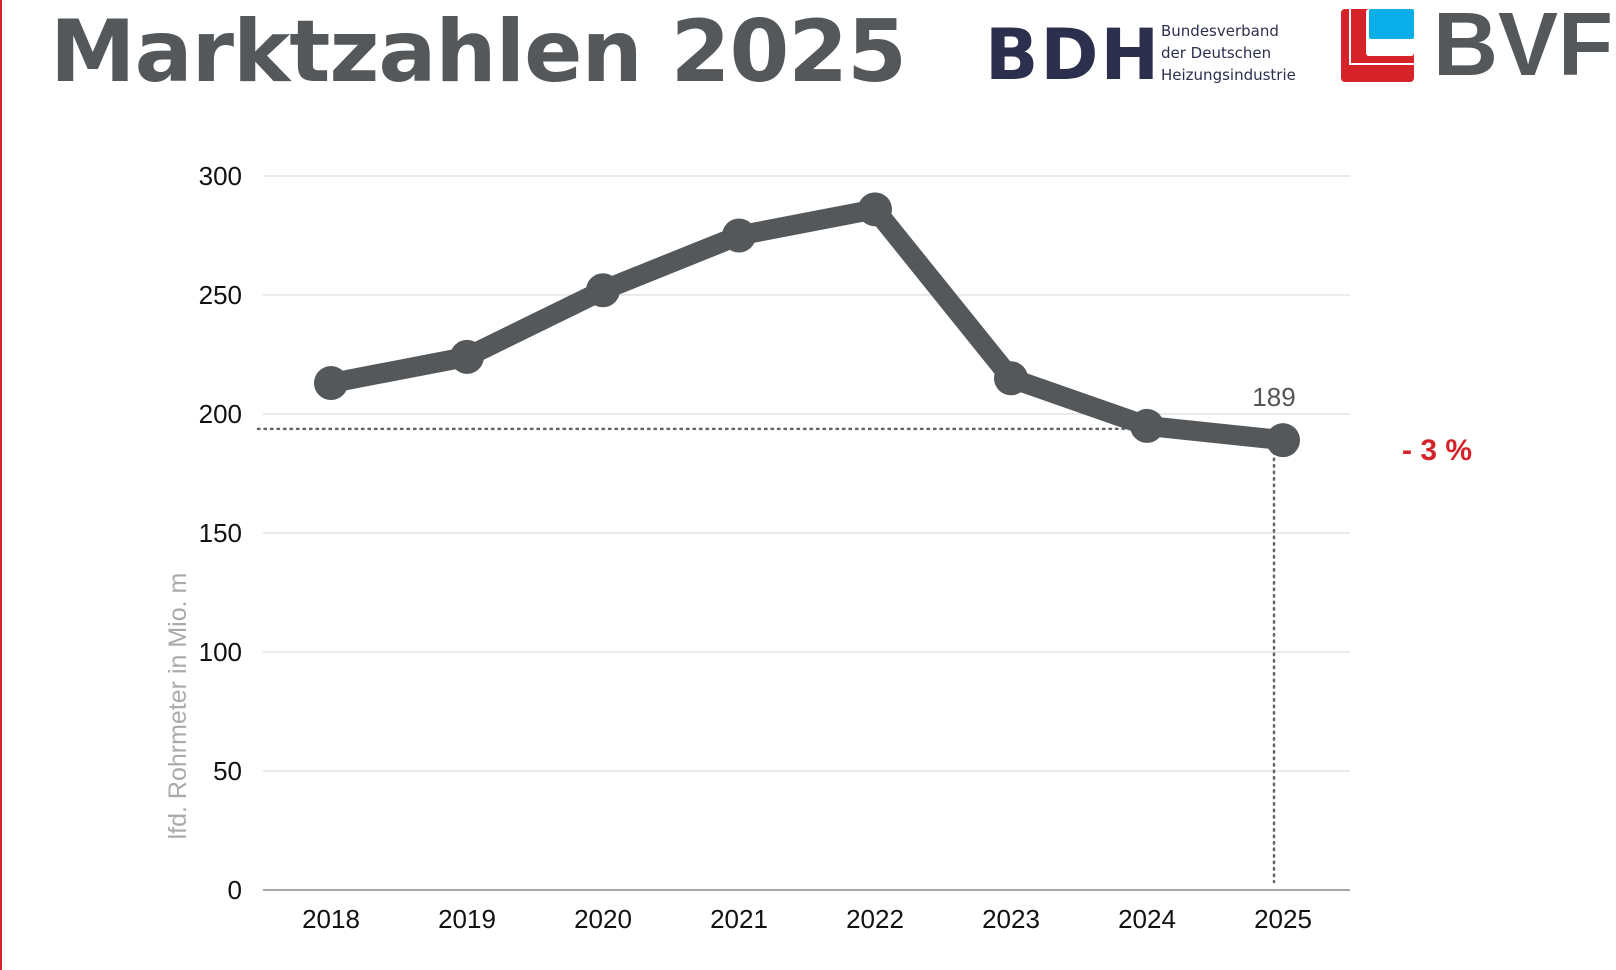 This screenshot has height=970, width=1616. What do you see at coordinates (1377, 45) in the screenshot?
I see `bvf-logo-mark` at bounding box center [1377, 45].